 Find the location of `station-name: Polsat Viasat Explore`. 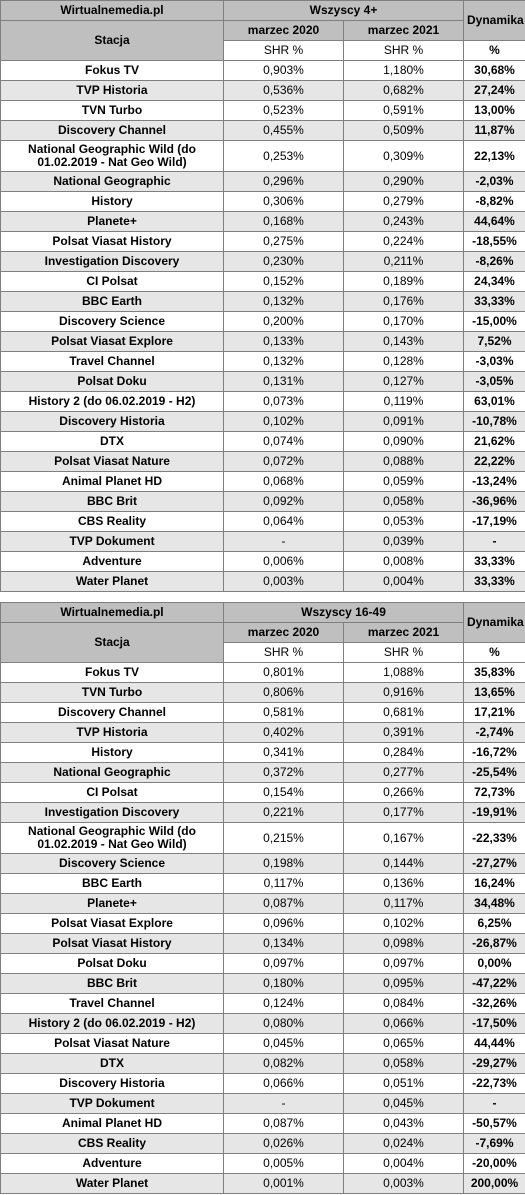

station-name: Polsat Viasat Explore is located at coordinates (112, 923).